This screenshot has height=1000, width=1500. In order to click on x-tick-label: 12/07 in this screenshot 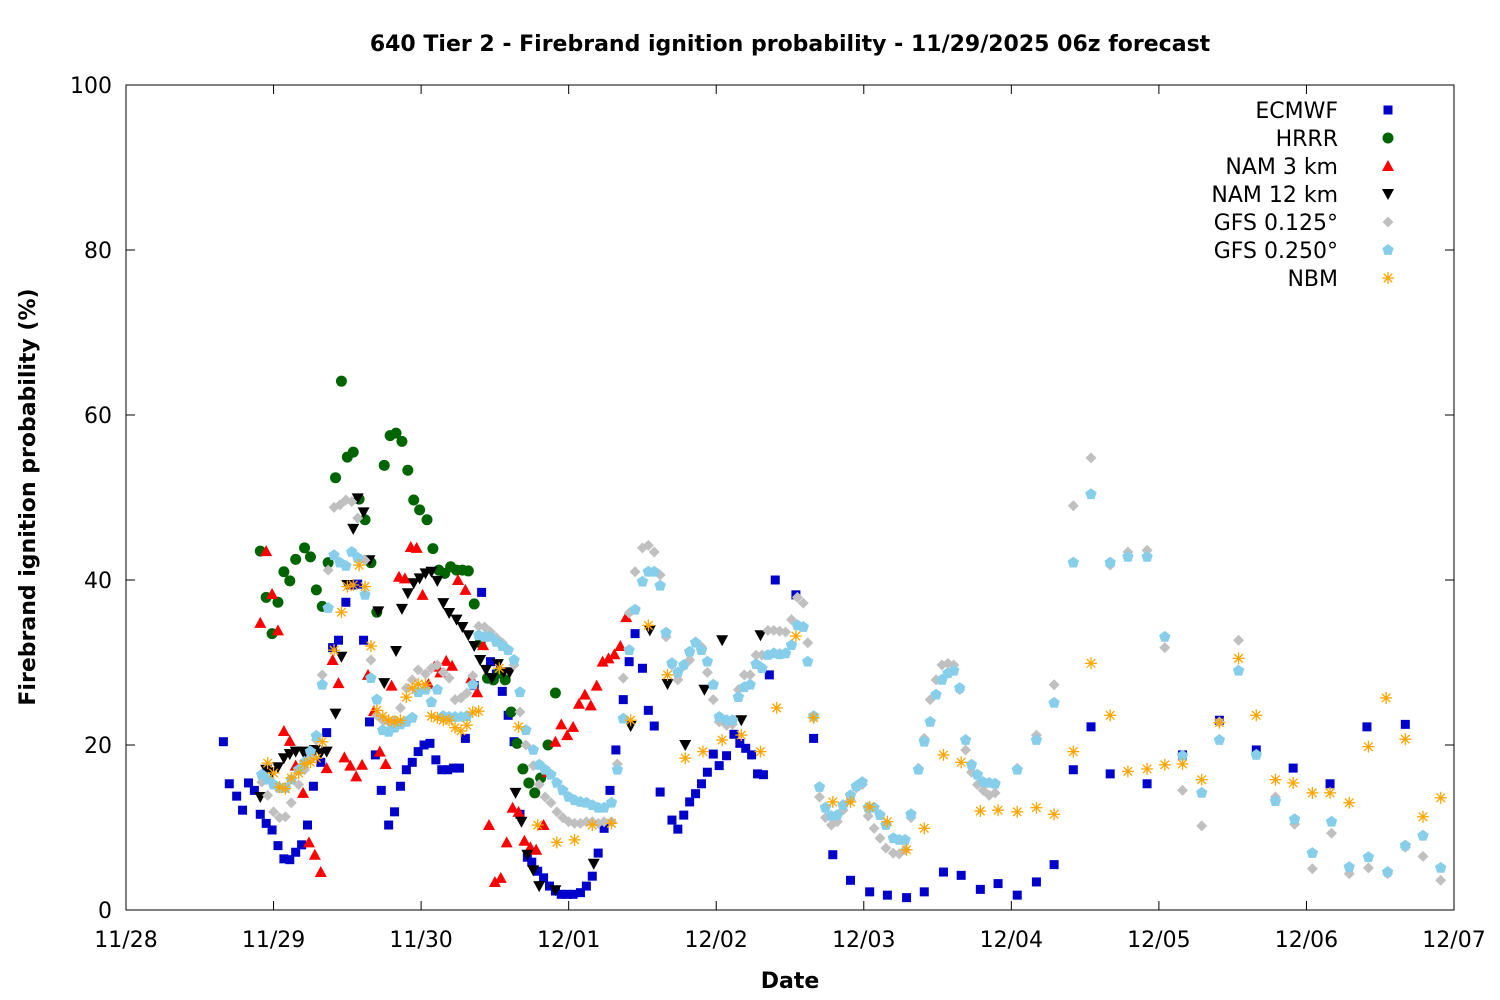, I will do `click(1453, 940)`.